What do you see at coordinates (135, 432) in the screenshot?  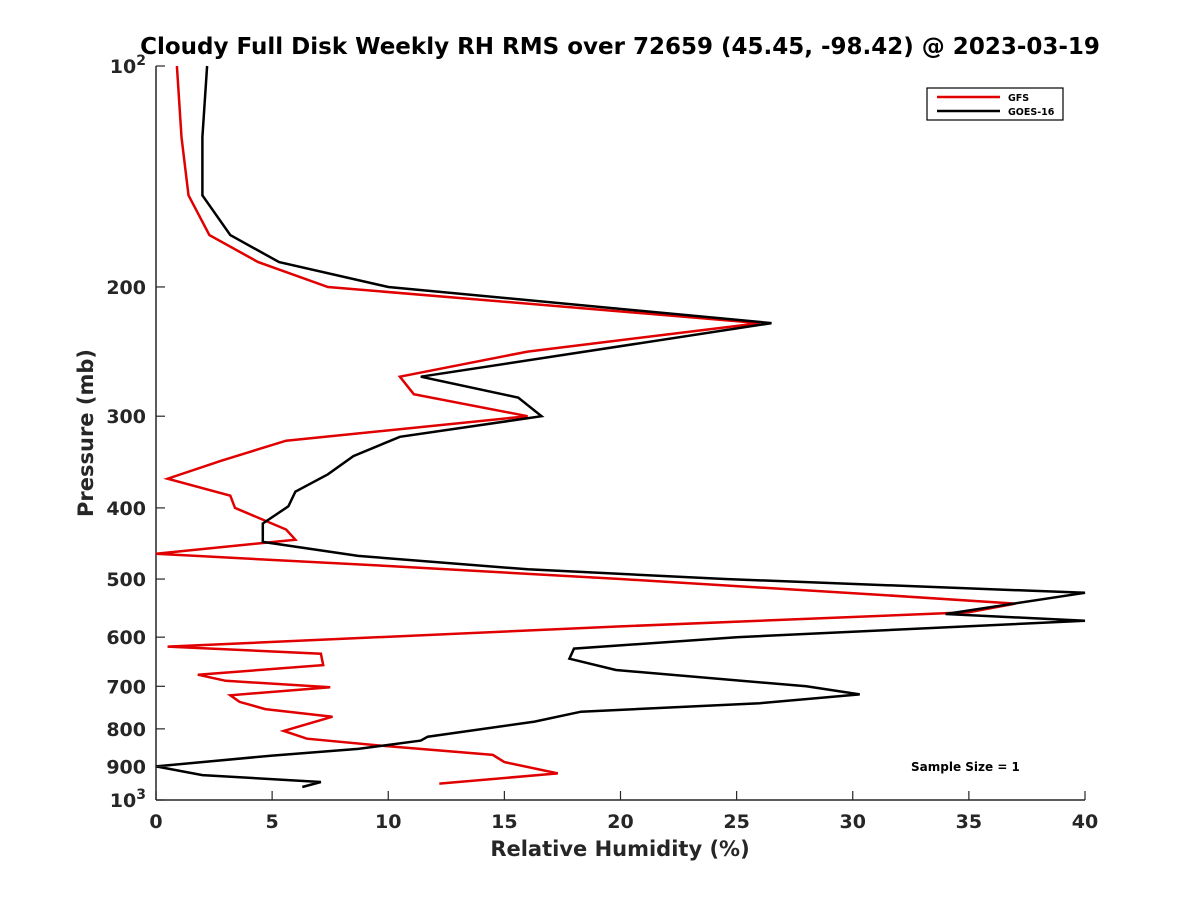 I see `y-axis-ticks: 10² 200 300 400 500 600 700 800 900 10³` at bounding box center [135, 432].